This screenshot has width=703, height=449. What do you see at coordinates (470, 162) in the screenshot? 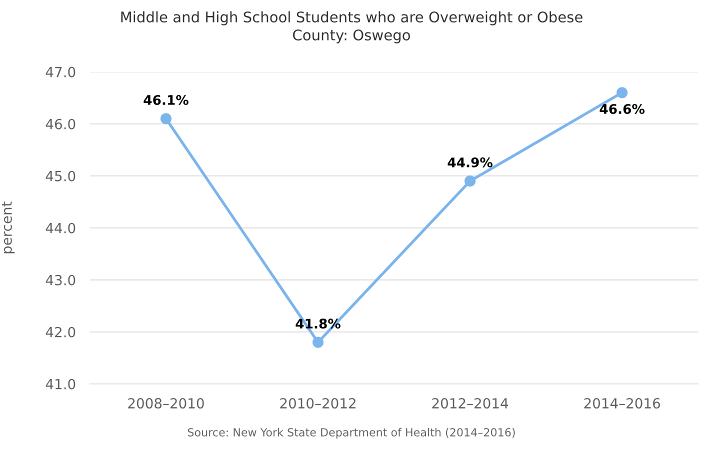
I see `data-label: 44.9%` at bounding box center [470, 162].